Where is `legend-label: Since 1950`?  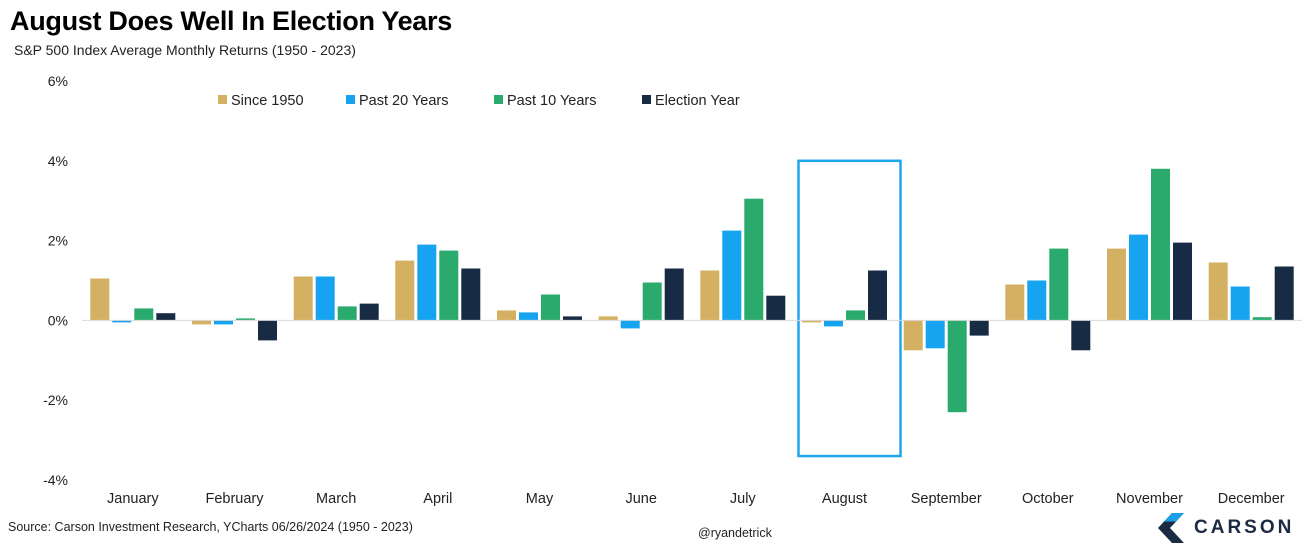
legend-label: Since 1950 is located at coordinates (267, 101).